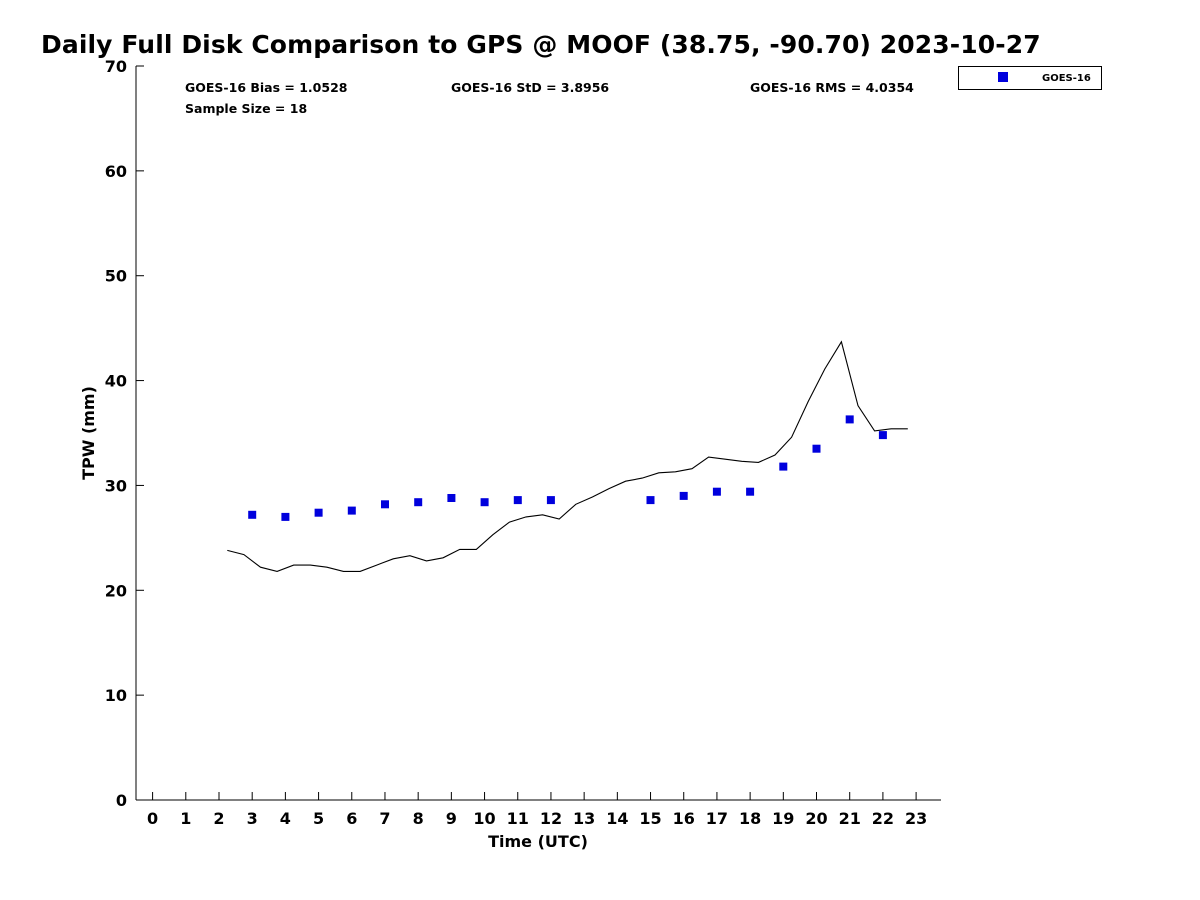 This screenshot has width=1200, height=900. Describe the element at coordinates (384, 818) in the screenshot. I see `x-tick-label: 7` at that location.